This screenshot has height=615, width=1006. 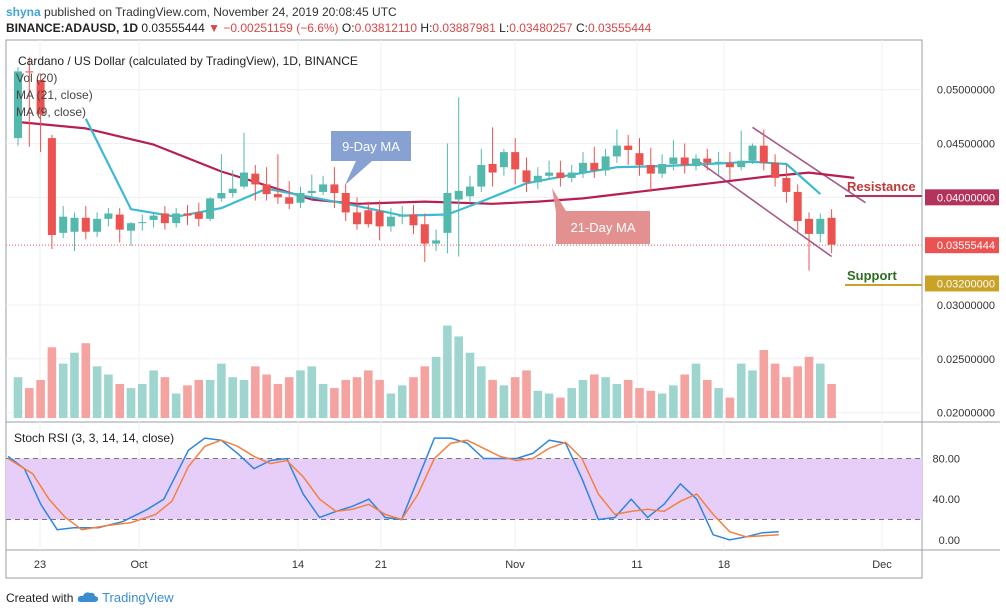 What do you see at coordinates (72, 28) in the screenshot?
I see `symbol-label: BINANCE:ADAUSD, 1D` at bounding box center [72, 28].